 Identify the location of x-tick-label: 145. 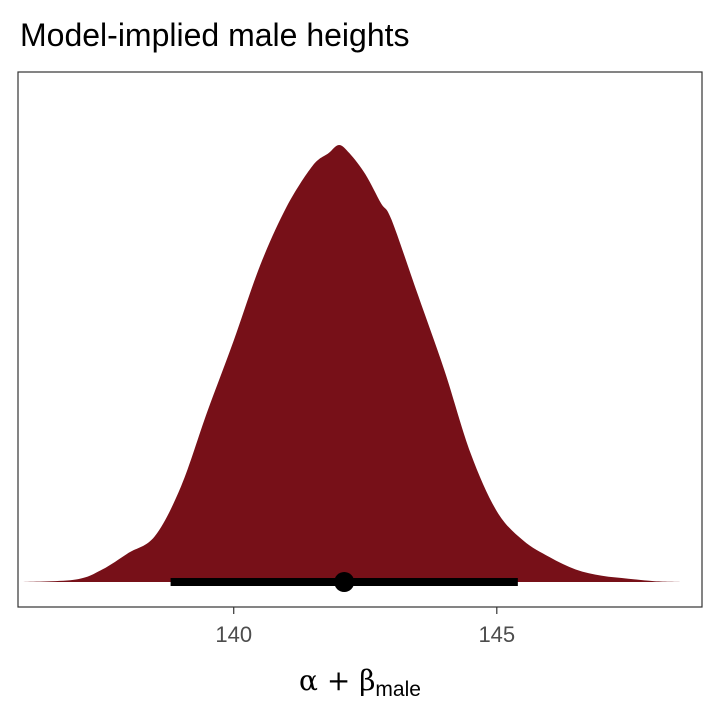
(496, 634).